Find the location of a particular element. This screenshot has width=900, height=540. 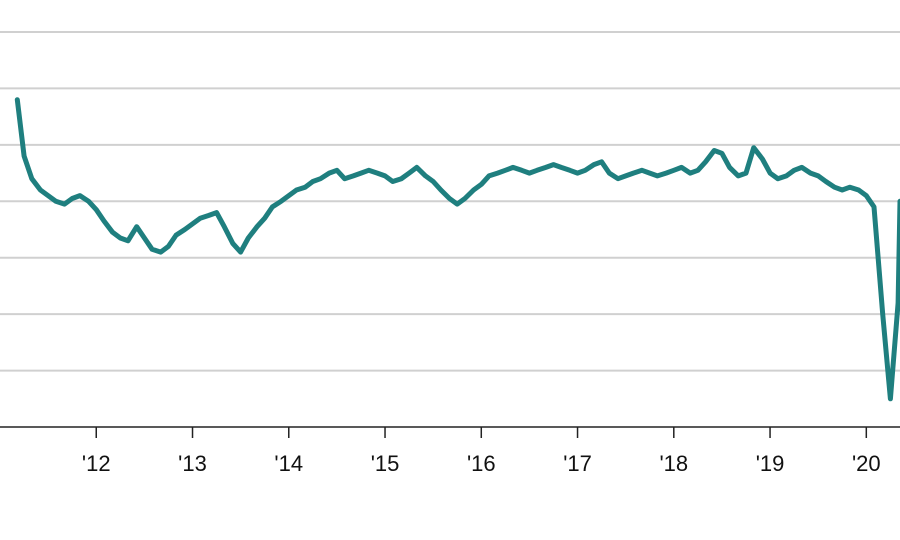

x-axis-tick-labels: '12 '13 '14 '15 '16 '17 '18 '19 '20 is located at coordinates (481, 463).